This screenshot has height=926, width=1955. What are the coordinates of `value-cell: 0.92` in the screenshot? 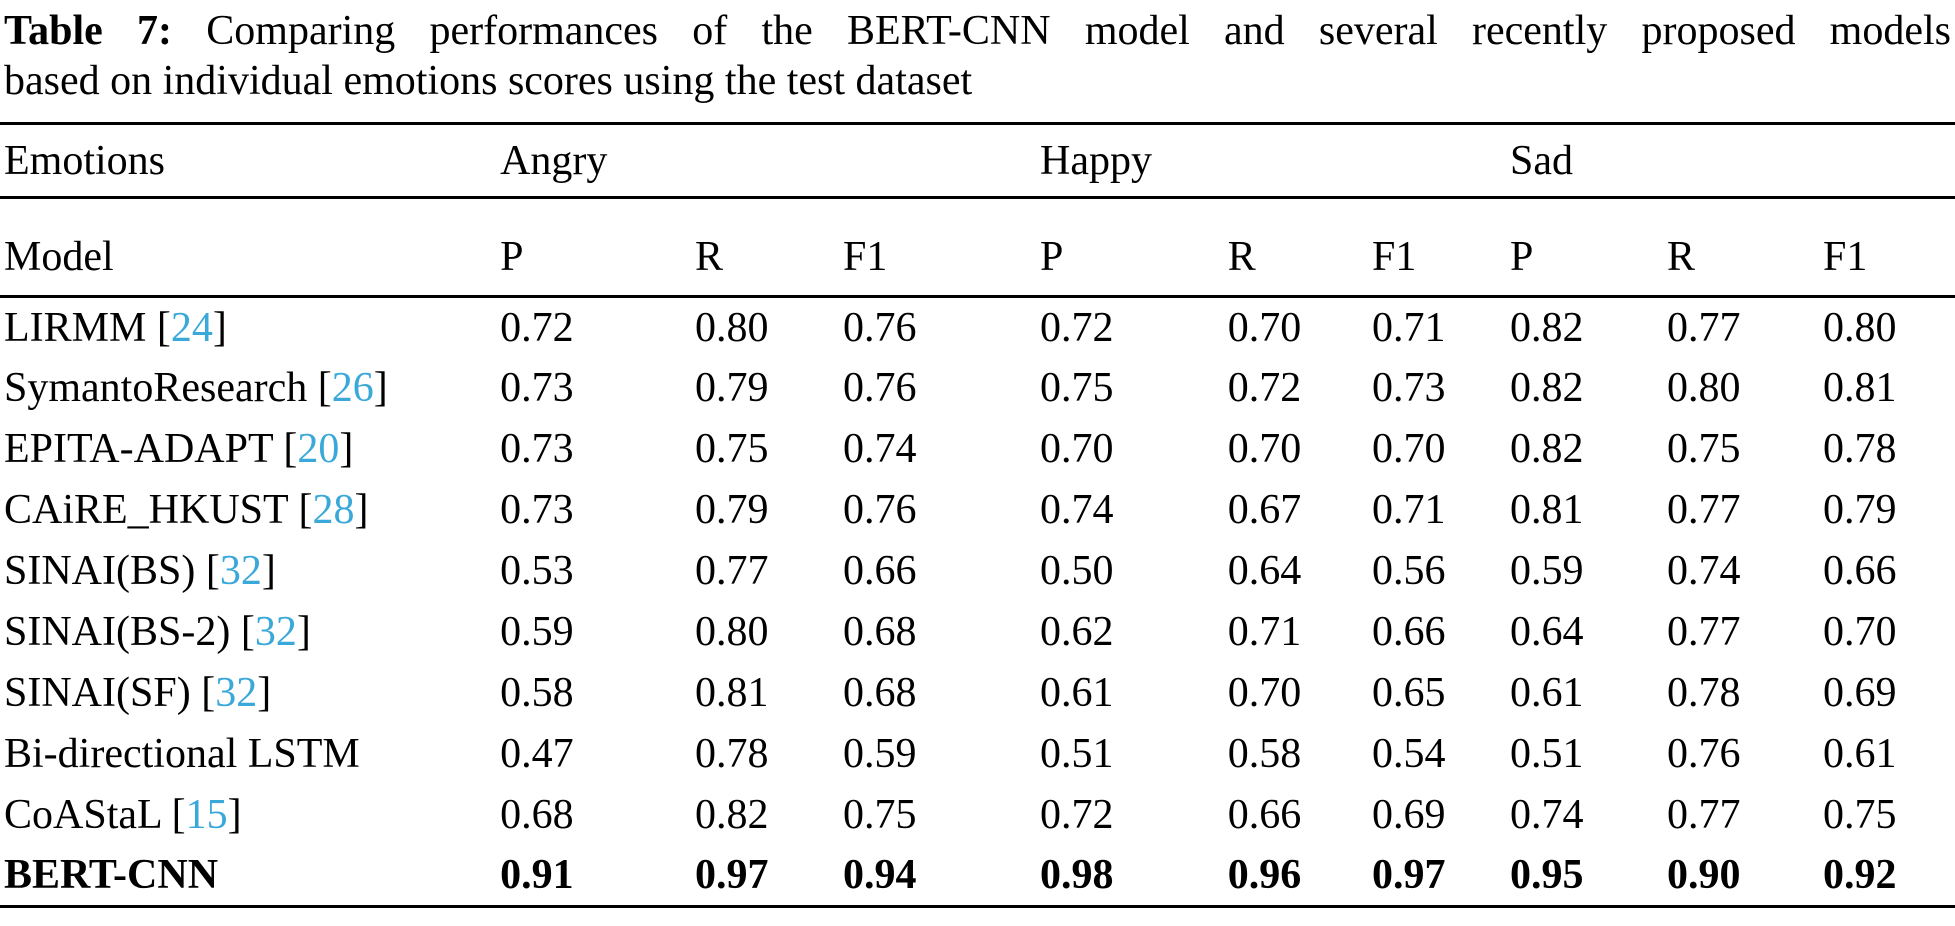 It's located at (1859, 875).